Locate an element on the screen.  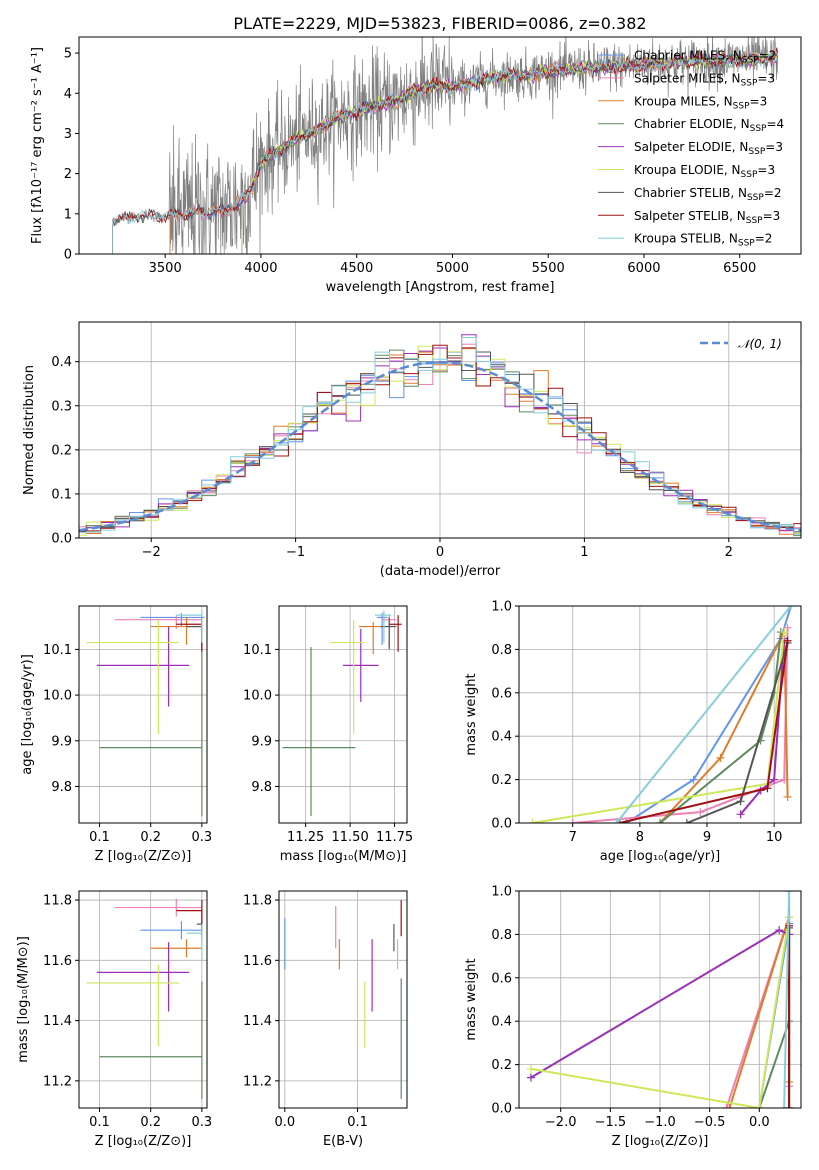
mass-vs-extinction-panel: 0.0 0.1 11.2 11.4 11.6 11.8 E(B-V) is located at coordinates (325, 1019).